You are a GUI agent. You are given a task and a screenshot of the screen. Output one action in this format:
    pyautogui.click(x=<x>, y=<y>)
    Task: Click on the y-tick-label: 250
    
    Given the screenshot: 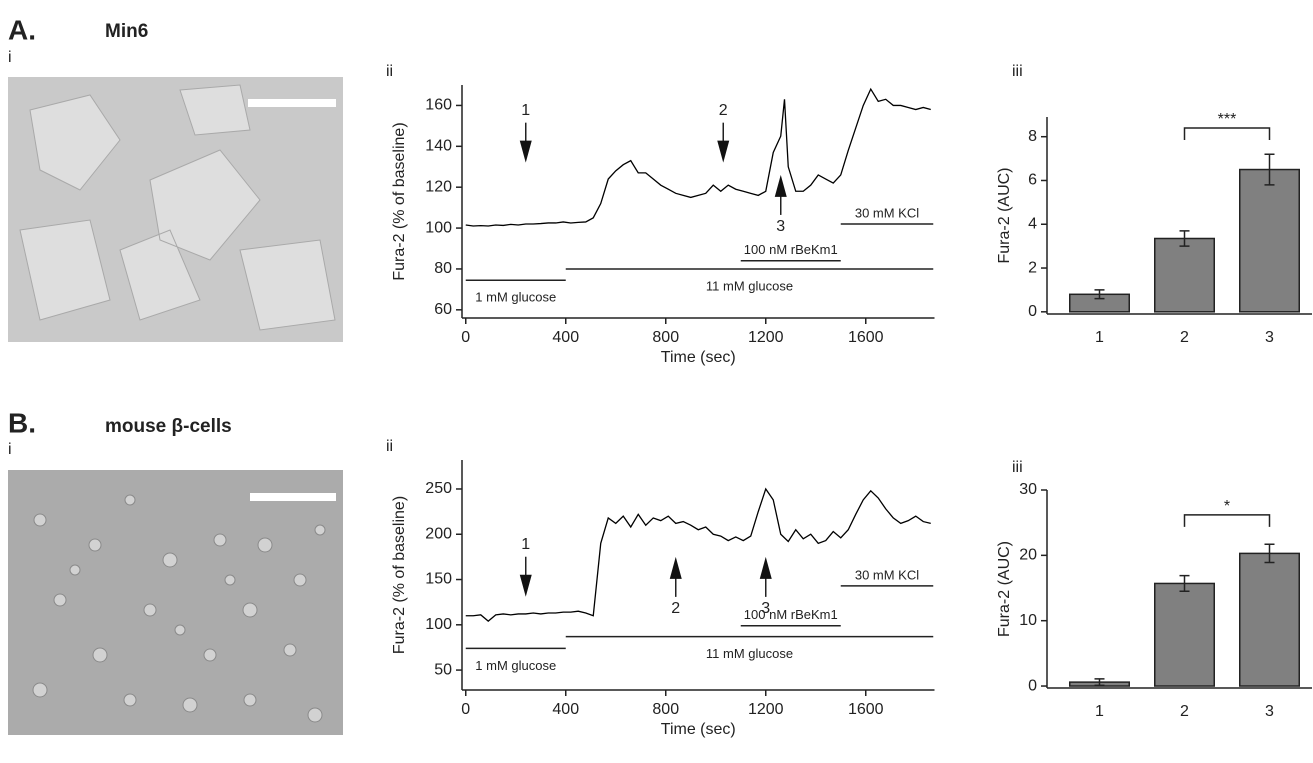 What is the action you would take?
    pyautogui.click(x=438, y=488)
    